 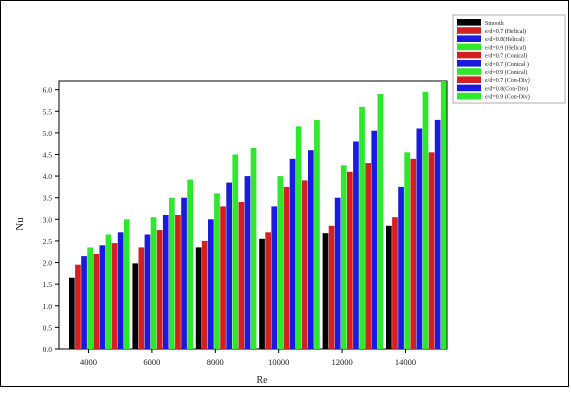 What do you see at coordinates (505, 31) in the screenshot?
I see `legend-label: e/d=0.7 (Helical)` at bounding box center [505, 31].